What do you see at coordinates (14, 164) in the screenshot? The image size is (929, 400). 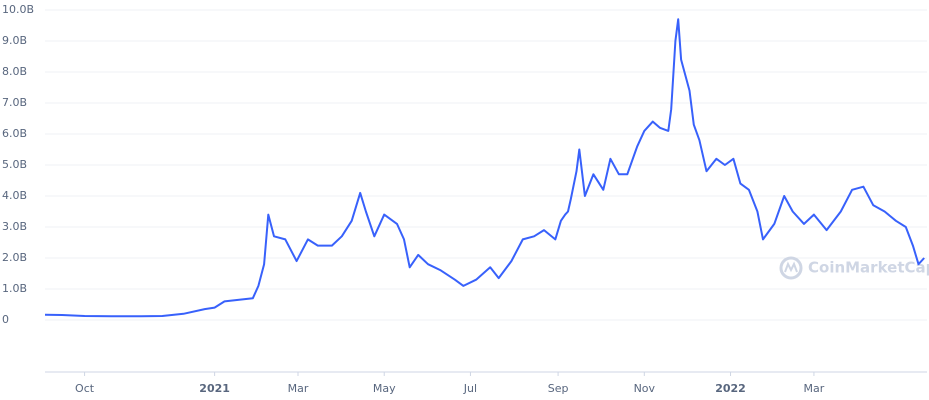 I see `y-tick-label: 5.0B` at bounding box center [14, 164].